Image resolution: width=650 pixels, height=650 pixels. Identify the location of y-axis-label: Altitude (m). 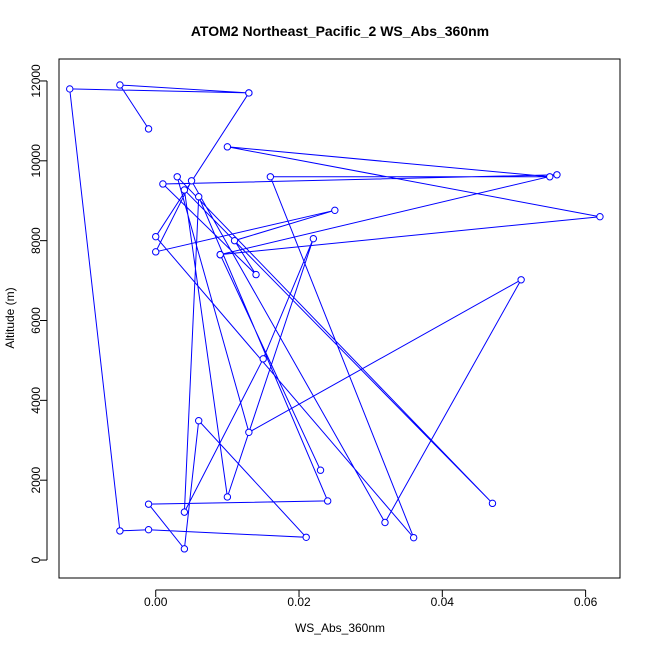
(10, 317).